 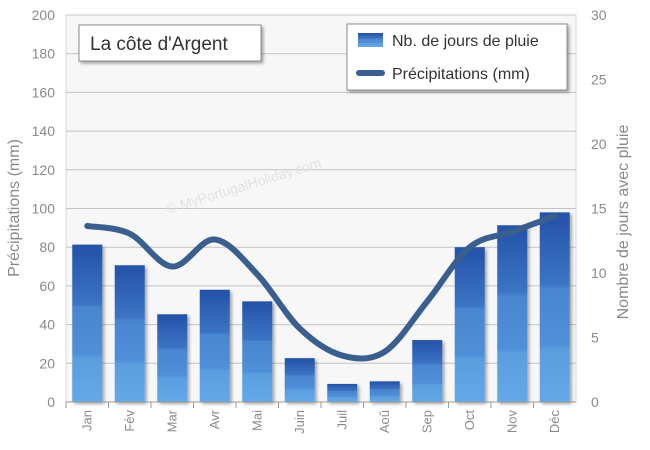 What do you see at coordinates (86, 420) in the screenshot?
I see `x-tick-label: Jan` at bounding box center [86, 420].